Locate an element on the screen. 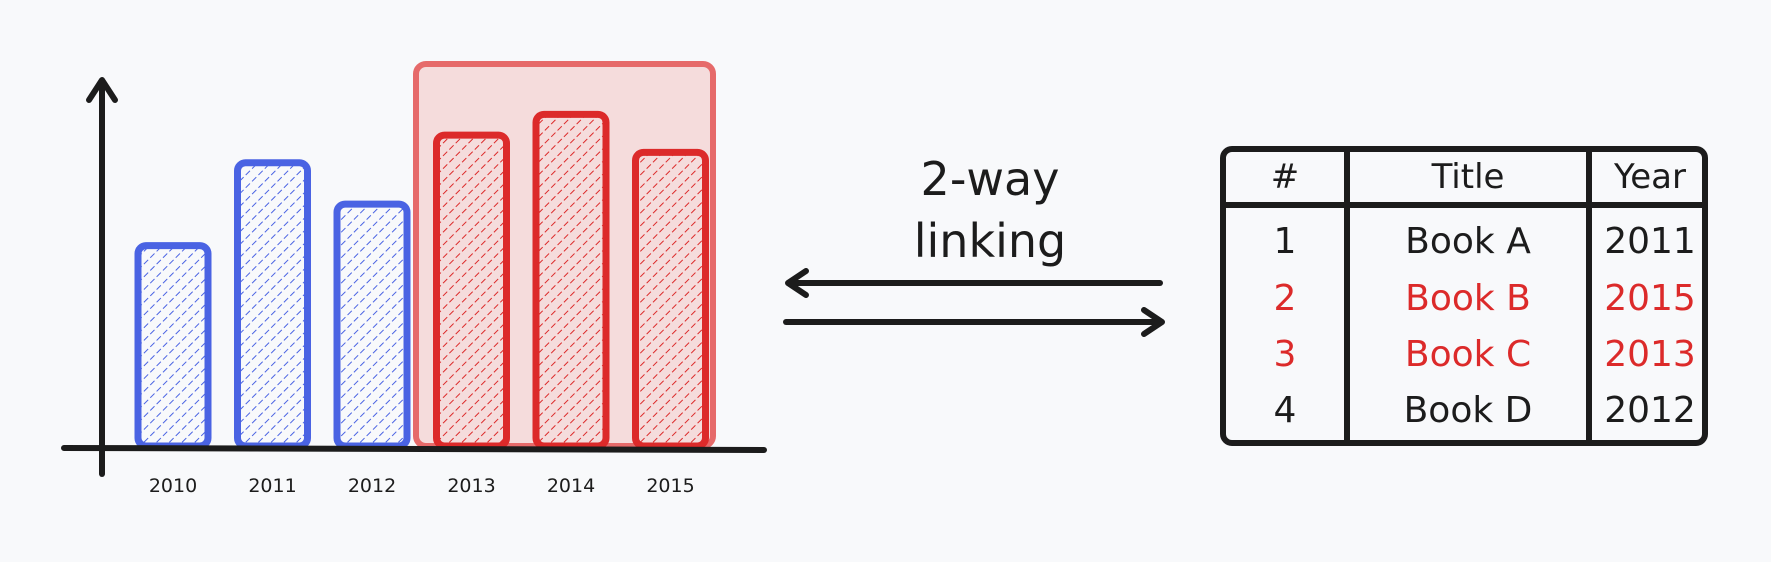 Image resolution: width=1771 pixels, height=562 pixels. bar-2012 is located at coordinates (372, 325).